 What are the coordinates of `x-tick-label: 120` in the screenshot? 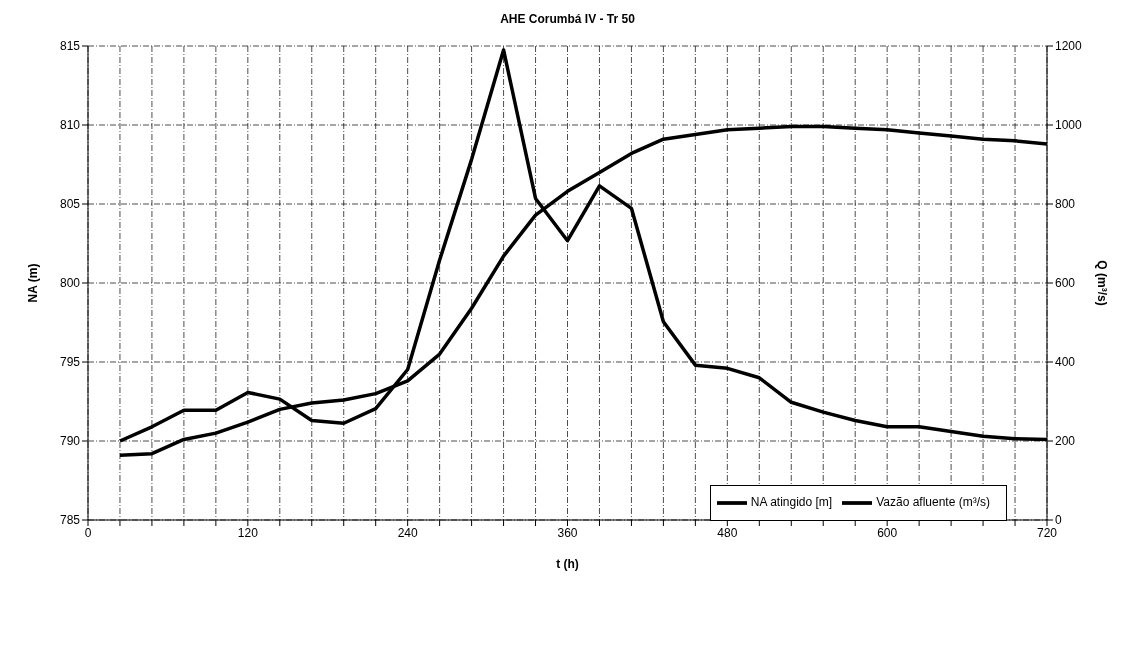 It's located at (248, 532).